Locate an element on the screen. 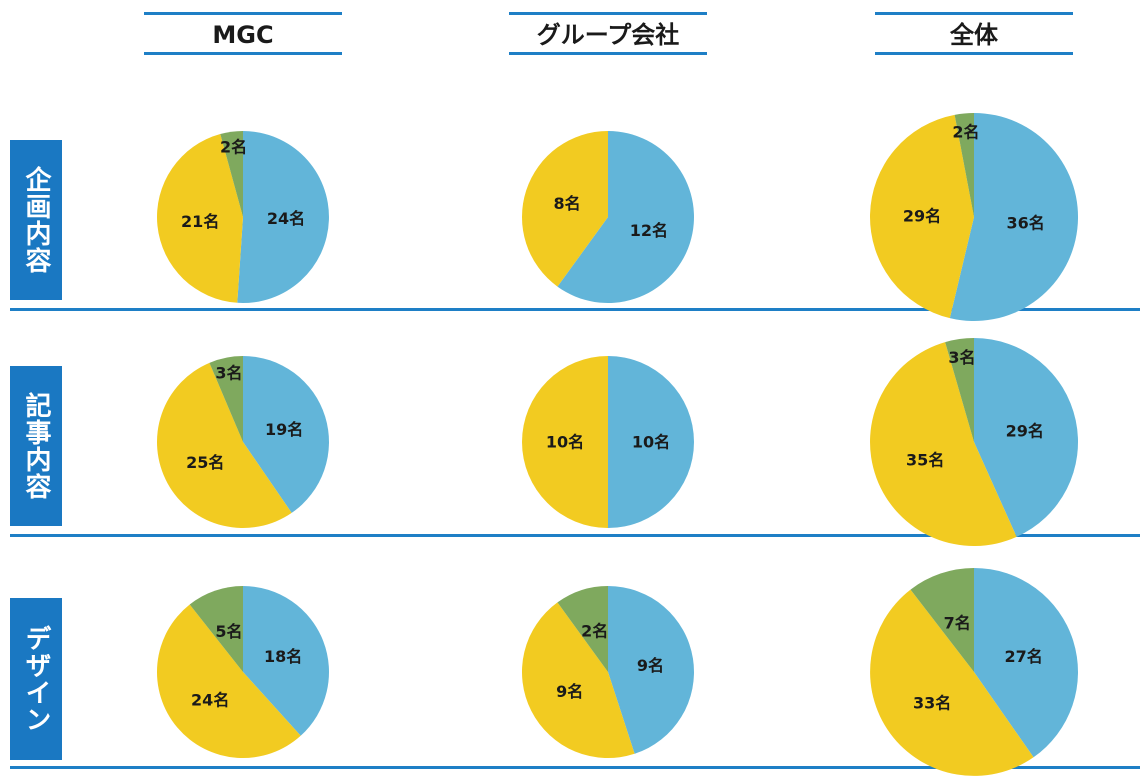  pie-chart: 36名 29名 2名 is located at coordinates (974, 216).